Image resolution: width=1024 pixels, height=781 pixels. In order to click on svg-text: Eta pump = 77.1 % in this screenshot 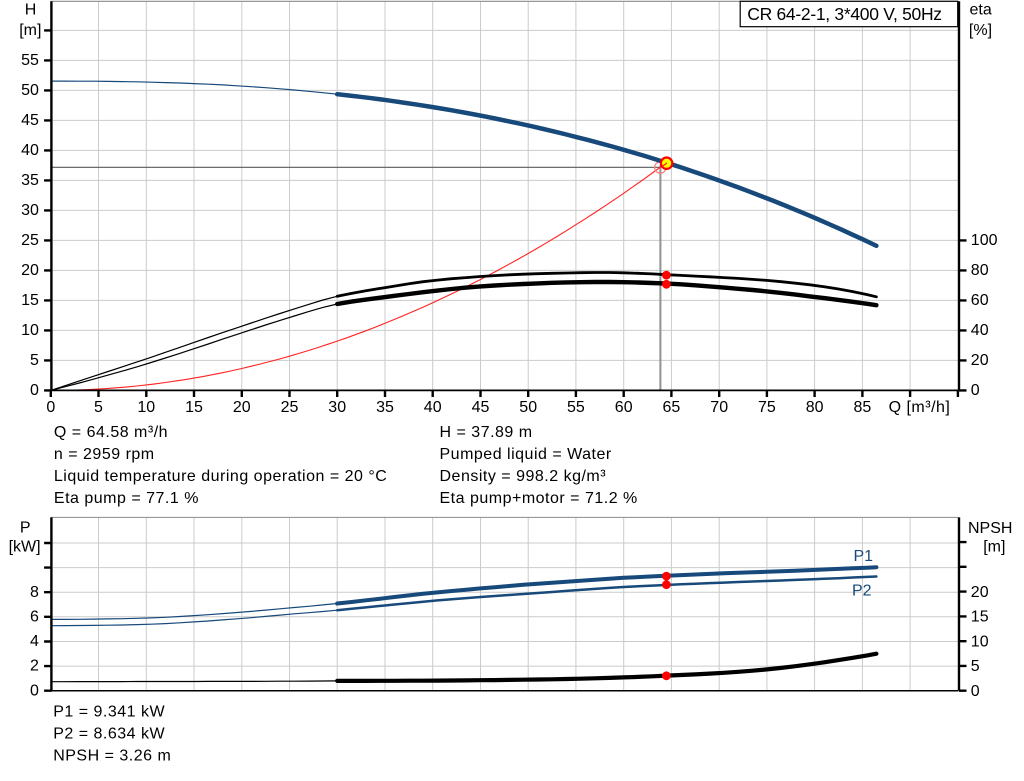, I will do `click(126, 498)`.